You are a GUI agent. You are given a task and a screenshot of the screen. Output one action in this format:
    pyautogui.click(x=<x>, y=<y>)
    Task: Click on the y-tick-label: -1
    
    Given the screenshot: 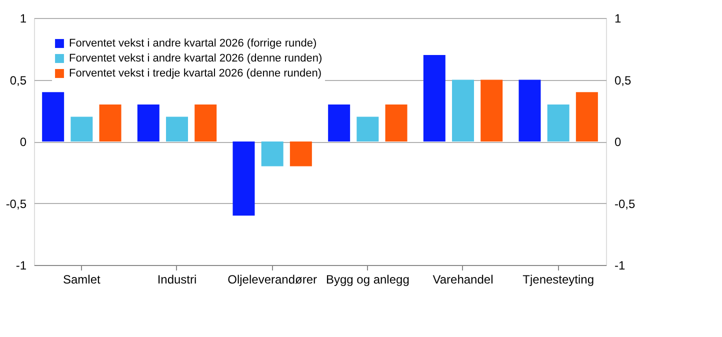 What is the action you would take?
    pyautogui.click(x=21, y=265)
    